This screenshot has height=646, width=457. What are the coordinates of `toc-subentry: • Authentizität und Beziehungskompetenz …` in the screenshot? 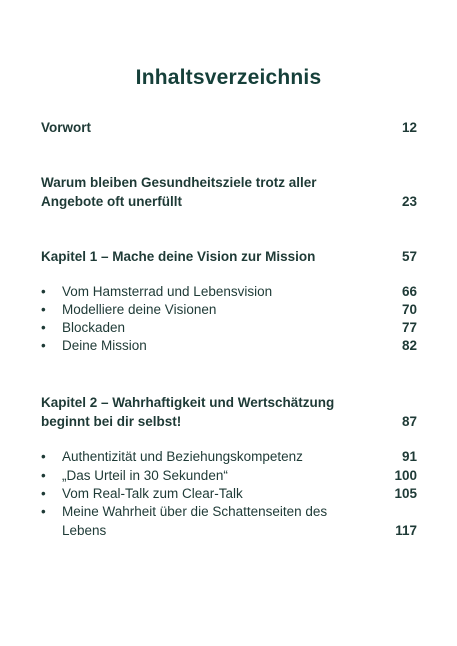 It's located at (229, 457).